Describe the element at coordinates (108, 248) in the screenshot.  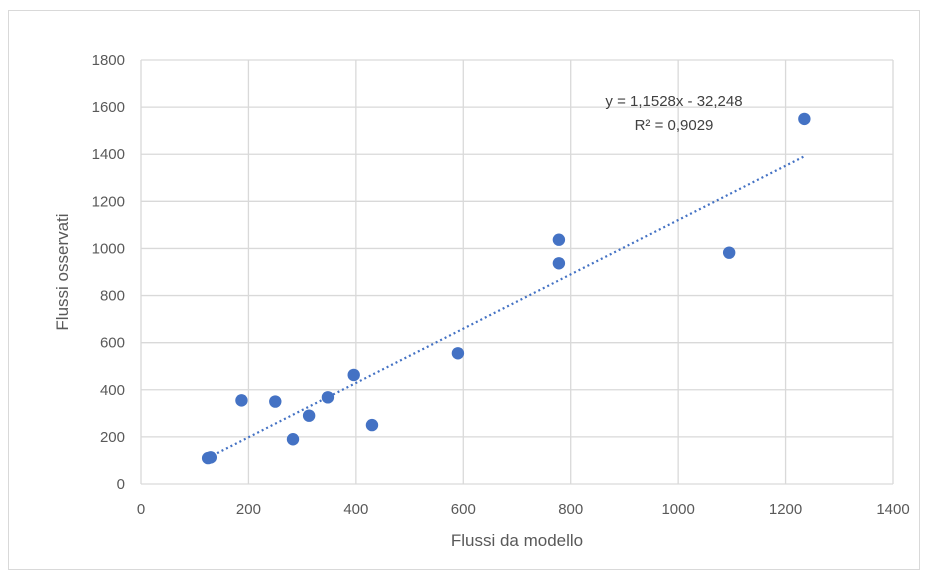
I see `y-tick-label: 1000` at that location.